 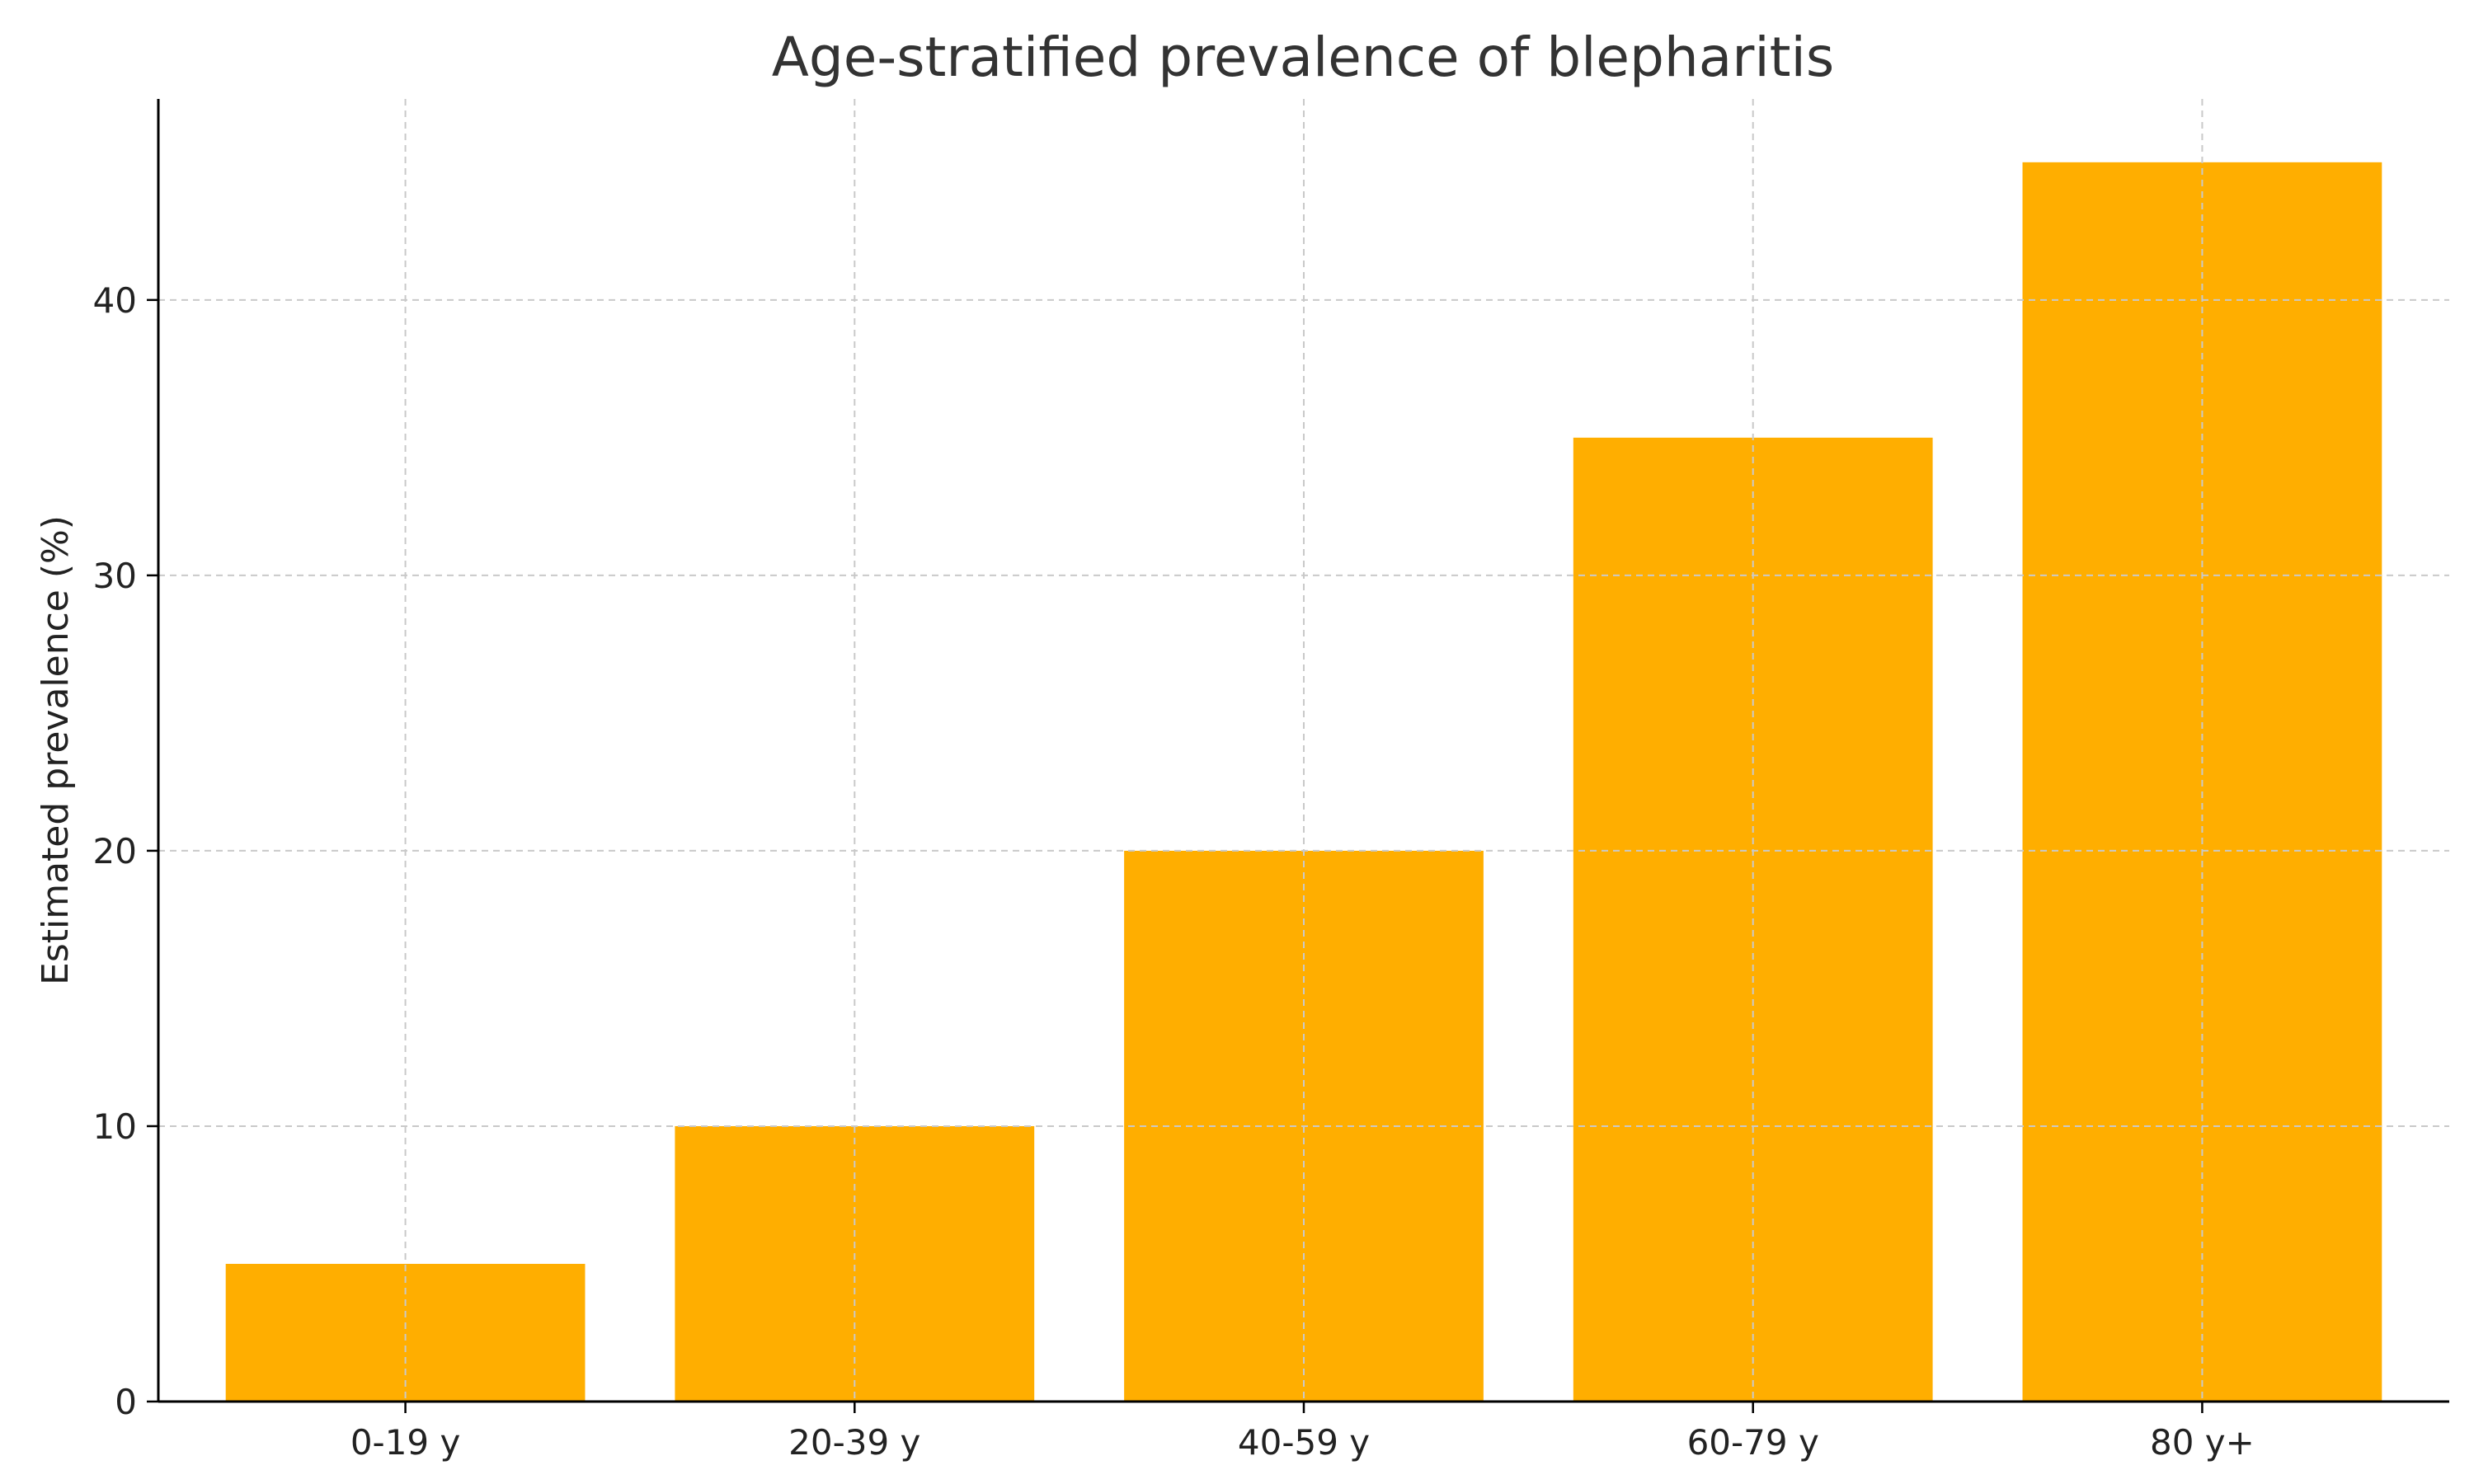 I want to click on x-tick-label: 60-79 y, so click(x=1753, y=1442).